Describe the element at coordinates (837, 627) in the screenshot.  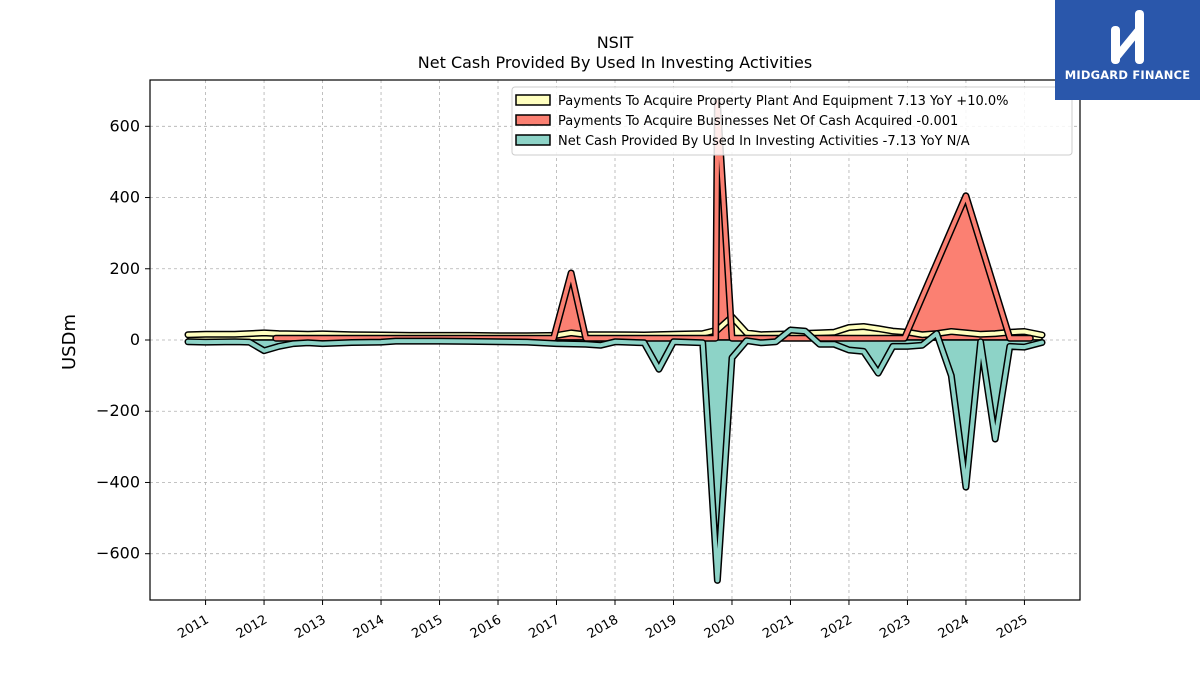
I see `x-tick-label: 2022` at that location.